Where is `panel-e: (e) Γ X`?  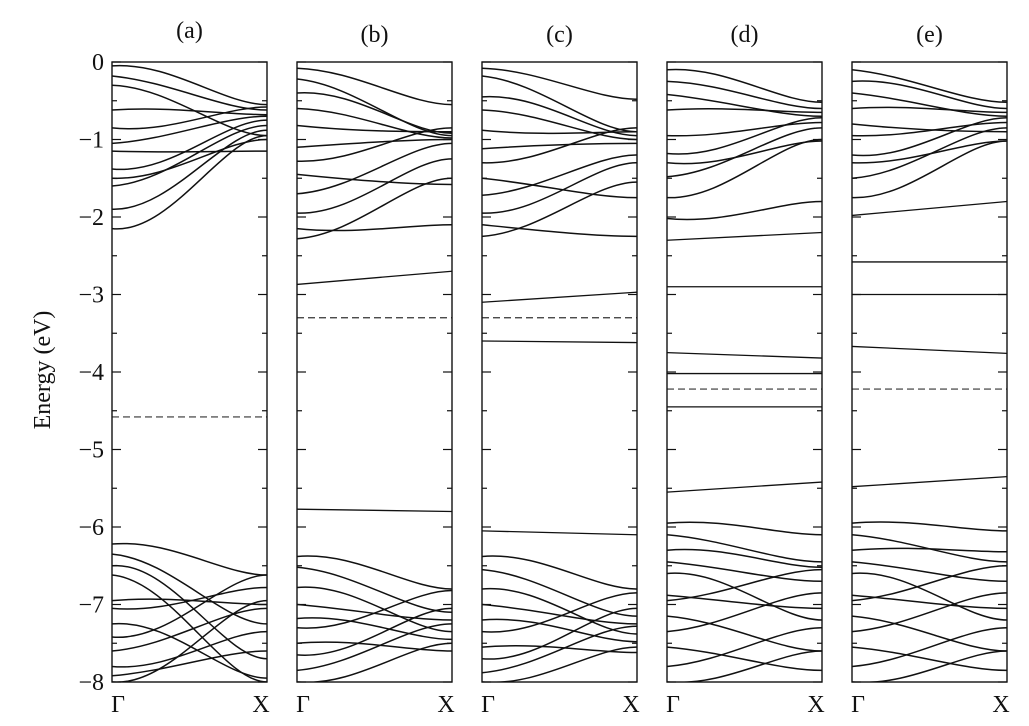
panel-e: (e) Γ X is located at coordinates (930, 370).